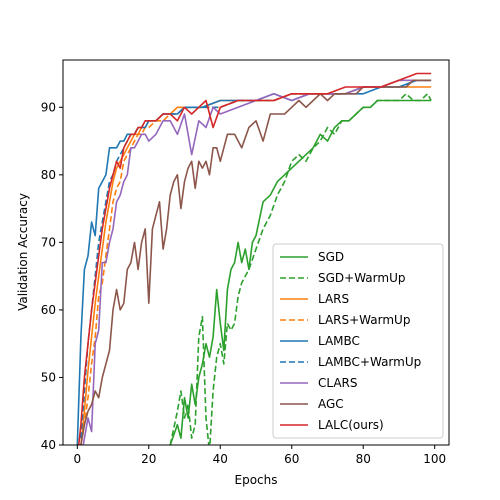 The image size is (500, 500). What do you see at coordinates (48, 242) in the screenshot?
I see `y-tick-label: 70` at bounding box center [48, 242].